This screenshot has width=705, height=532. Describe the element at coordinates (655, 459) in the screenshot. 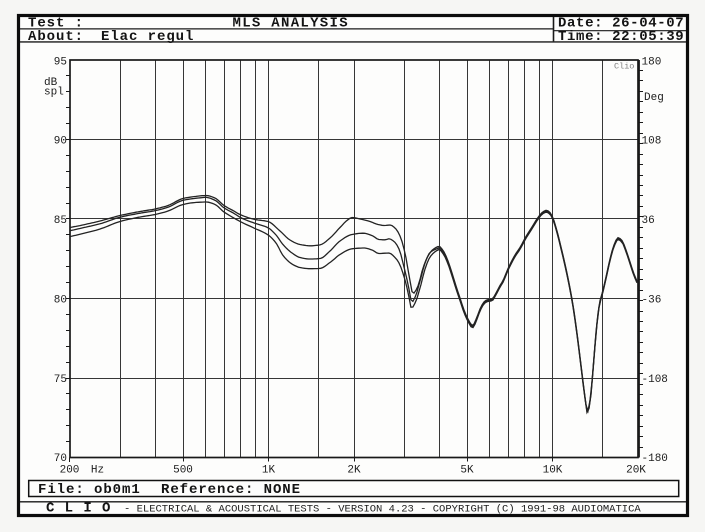

I see `svg-text: -180` at that location.